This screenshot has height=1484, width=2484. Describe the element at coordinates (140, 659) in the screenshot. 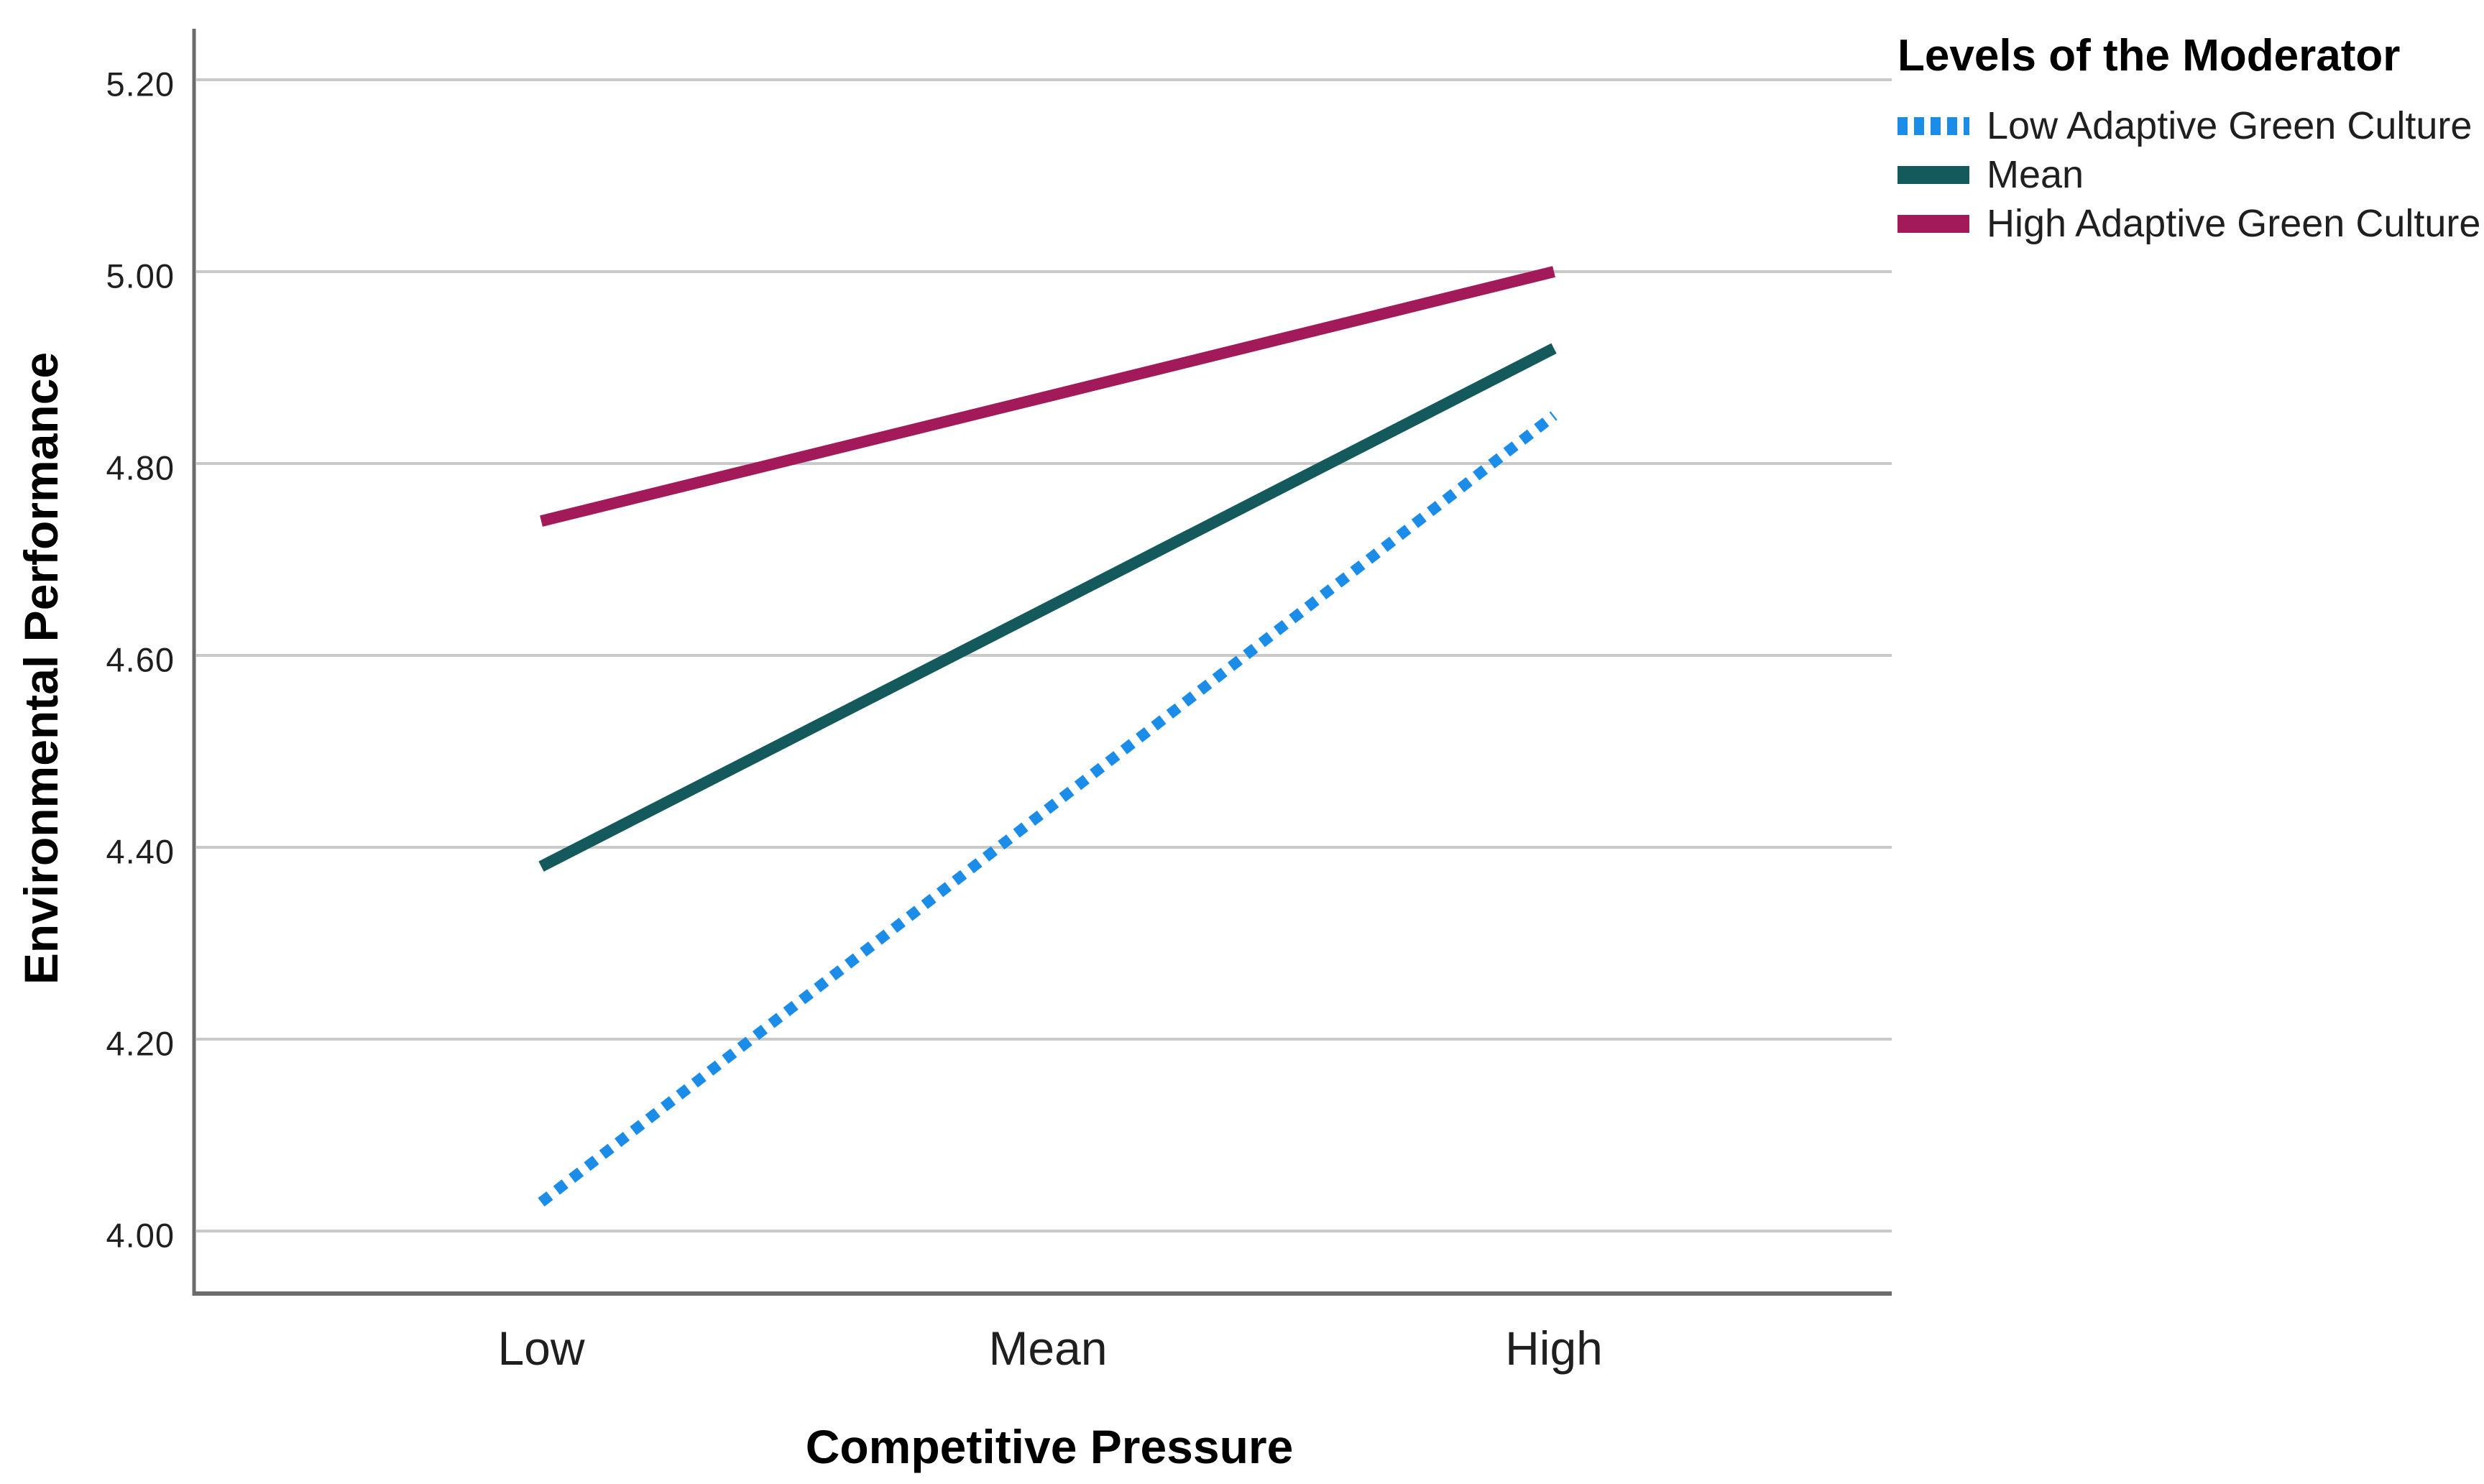

I see `y-tick-label: 4.60` at that location.